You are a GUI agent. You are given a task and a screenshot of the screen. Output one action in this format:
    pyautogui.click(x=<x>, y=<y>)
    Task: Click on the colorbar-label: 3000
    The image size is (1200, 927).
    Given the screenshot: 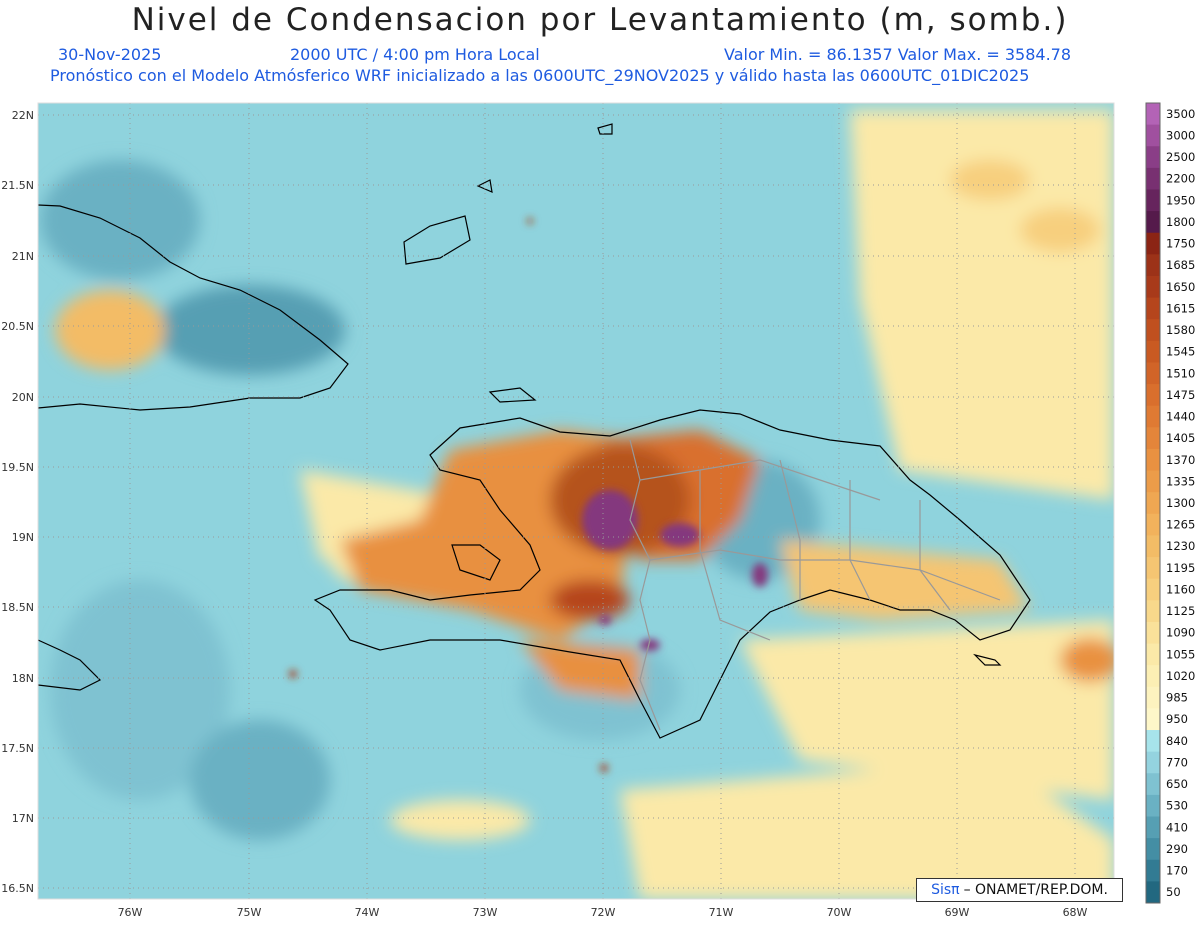 What is the action you would take?
    pyautogui.click(x=1180, y=135)
    